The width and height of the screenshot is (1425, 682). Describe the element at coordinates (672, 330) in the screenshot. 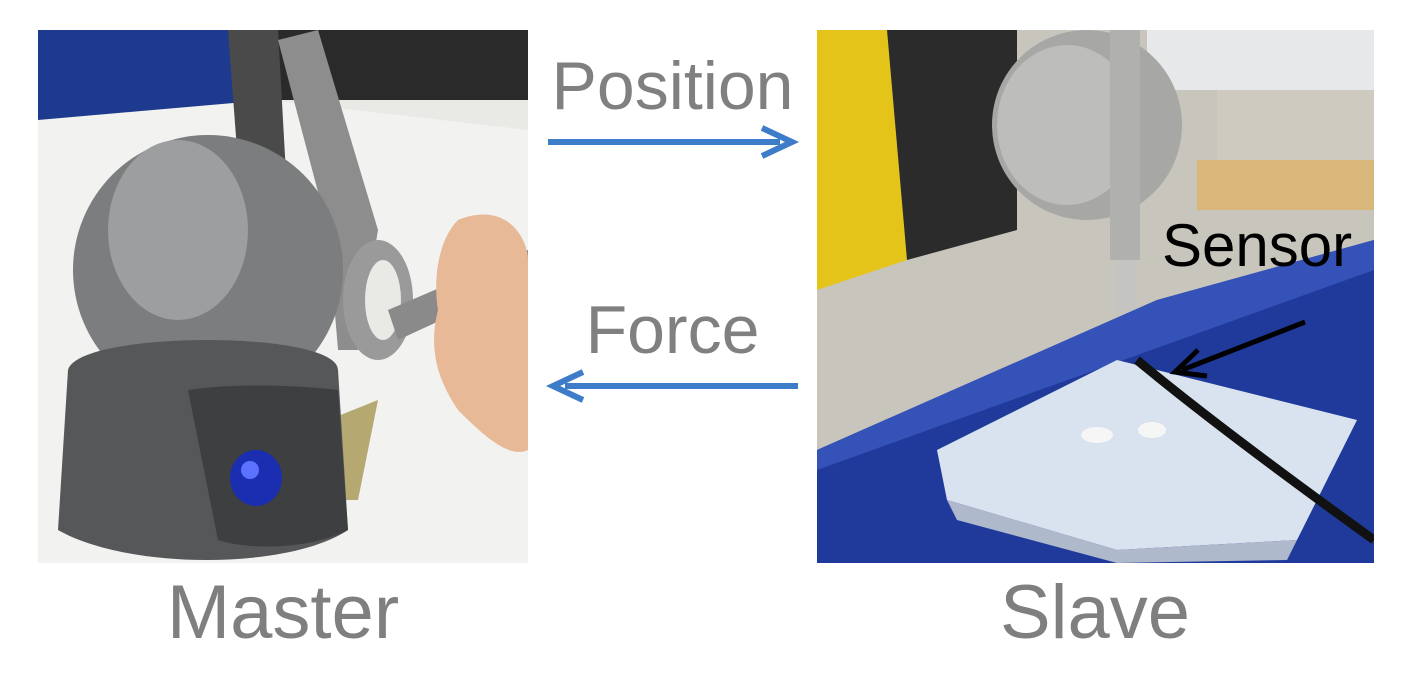

I see `force-label: Force` at that location.